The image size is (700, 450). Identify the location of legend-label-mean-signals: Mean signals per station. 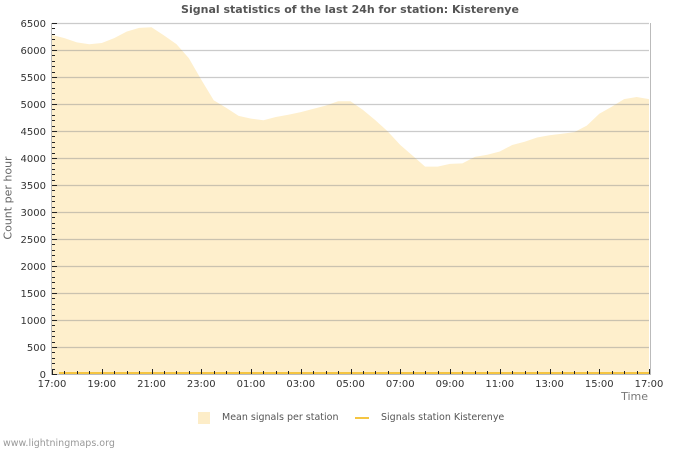
(280, 417).